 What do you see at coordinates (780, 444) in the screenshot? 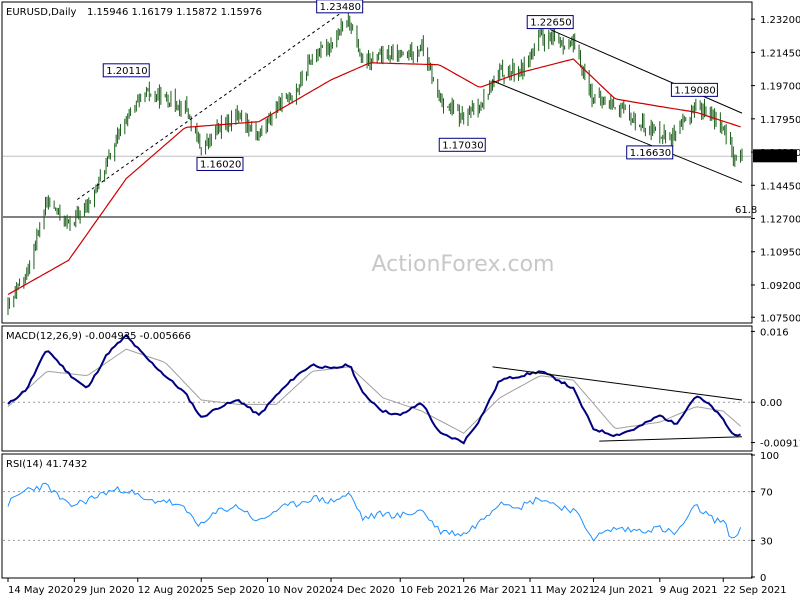
I see `macd-y-tick-label: -0.009116` at bounding box center [780, 444].